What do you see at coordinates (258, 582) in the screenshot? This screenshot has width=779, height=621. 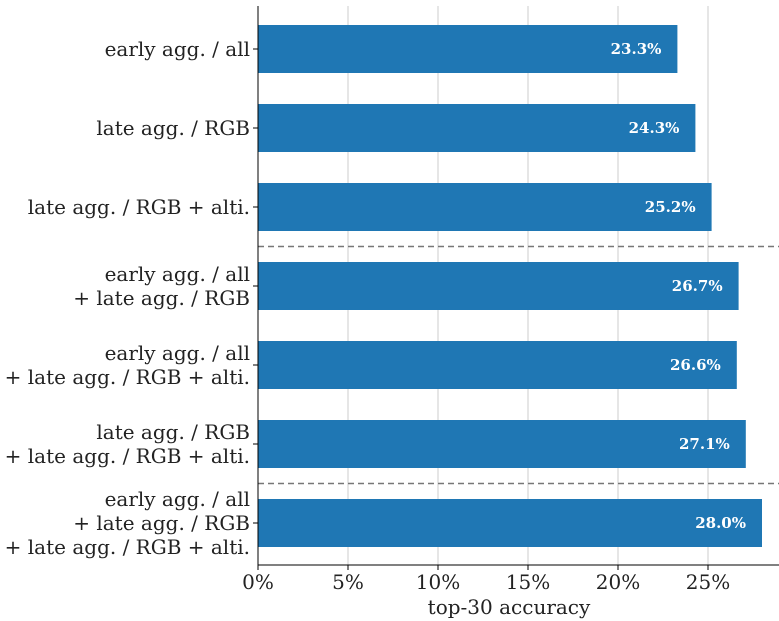 I see `x-tick-label: 0%` at bounding box center [258, 582].